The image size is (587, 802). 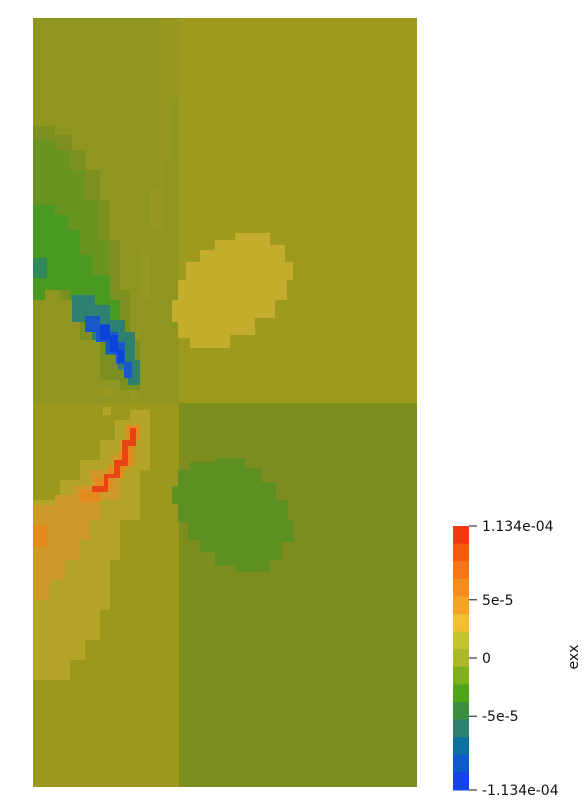 I want to click on colorbar-ticks: 1.134e-04 5e-5 0 -5e-5 -1.134e-04, so click(x=514, y=659).